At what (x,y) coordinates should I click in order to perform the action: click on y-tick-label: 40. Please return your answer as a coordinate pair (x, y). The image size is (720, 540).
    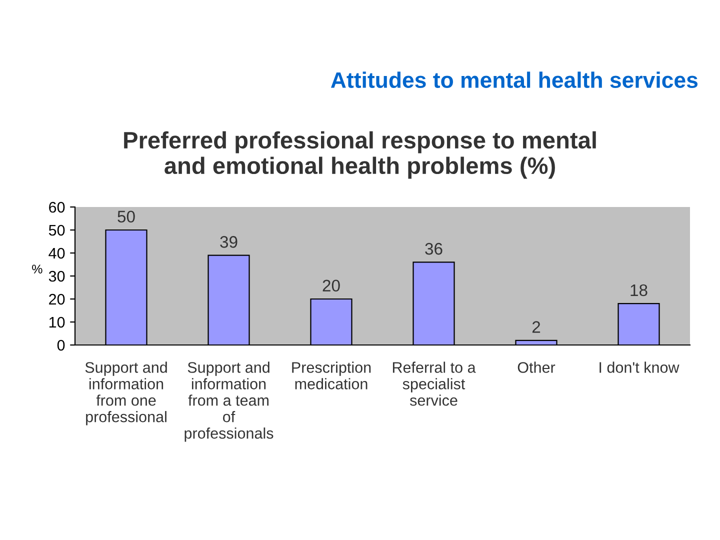
    Looking at the image, I should click on (56, 253).